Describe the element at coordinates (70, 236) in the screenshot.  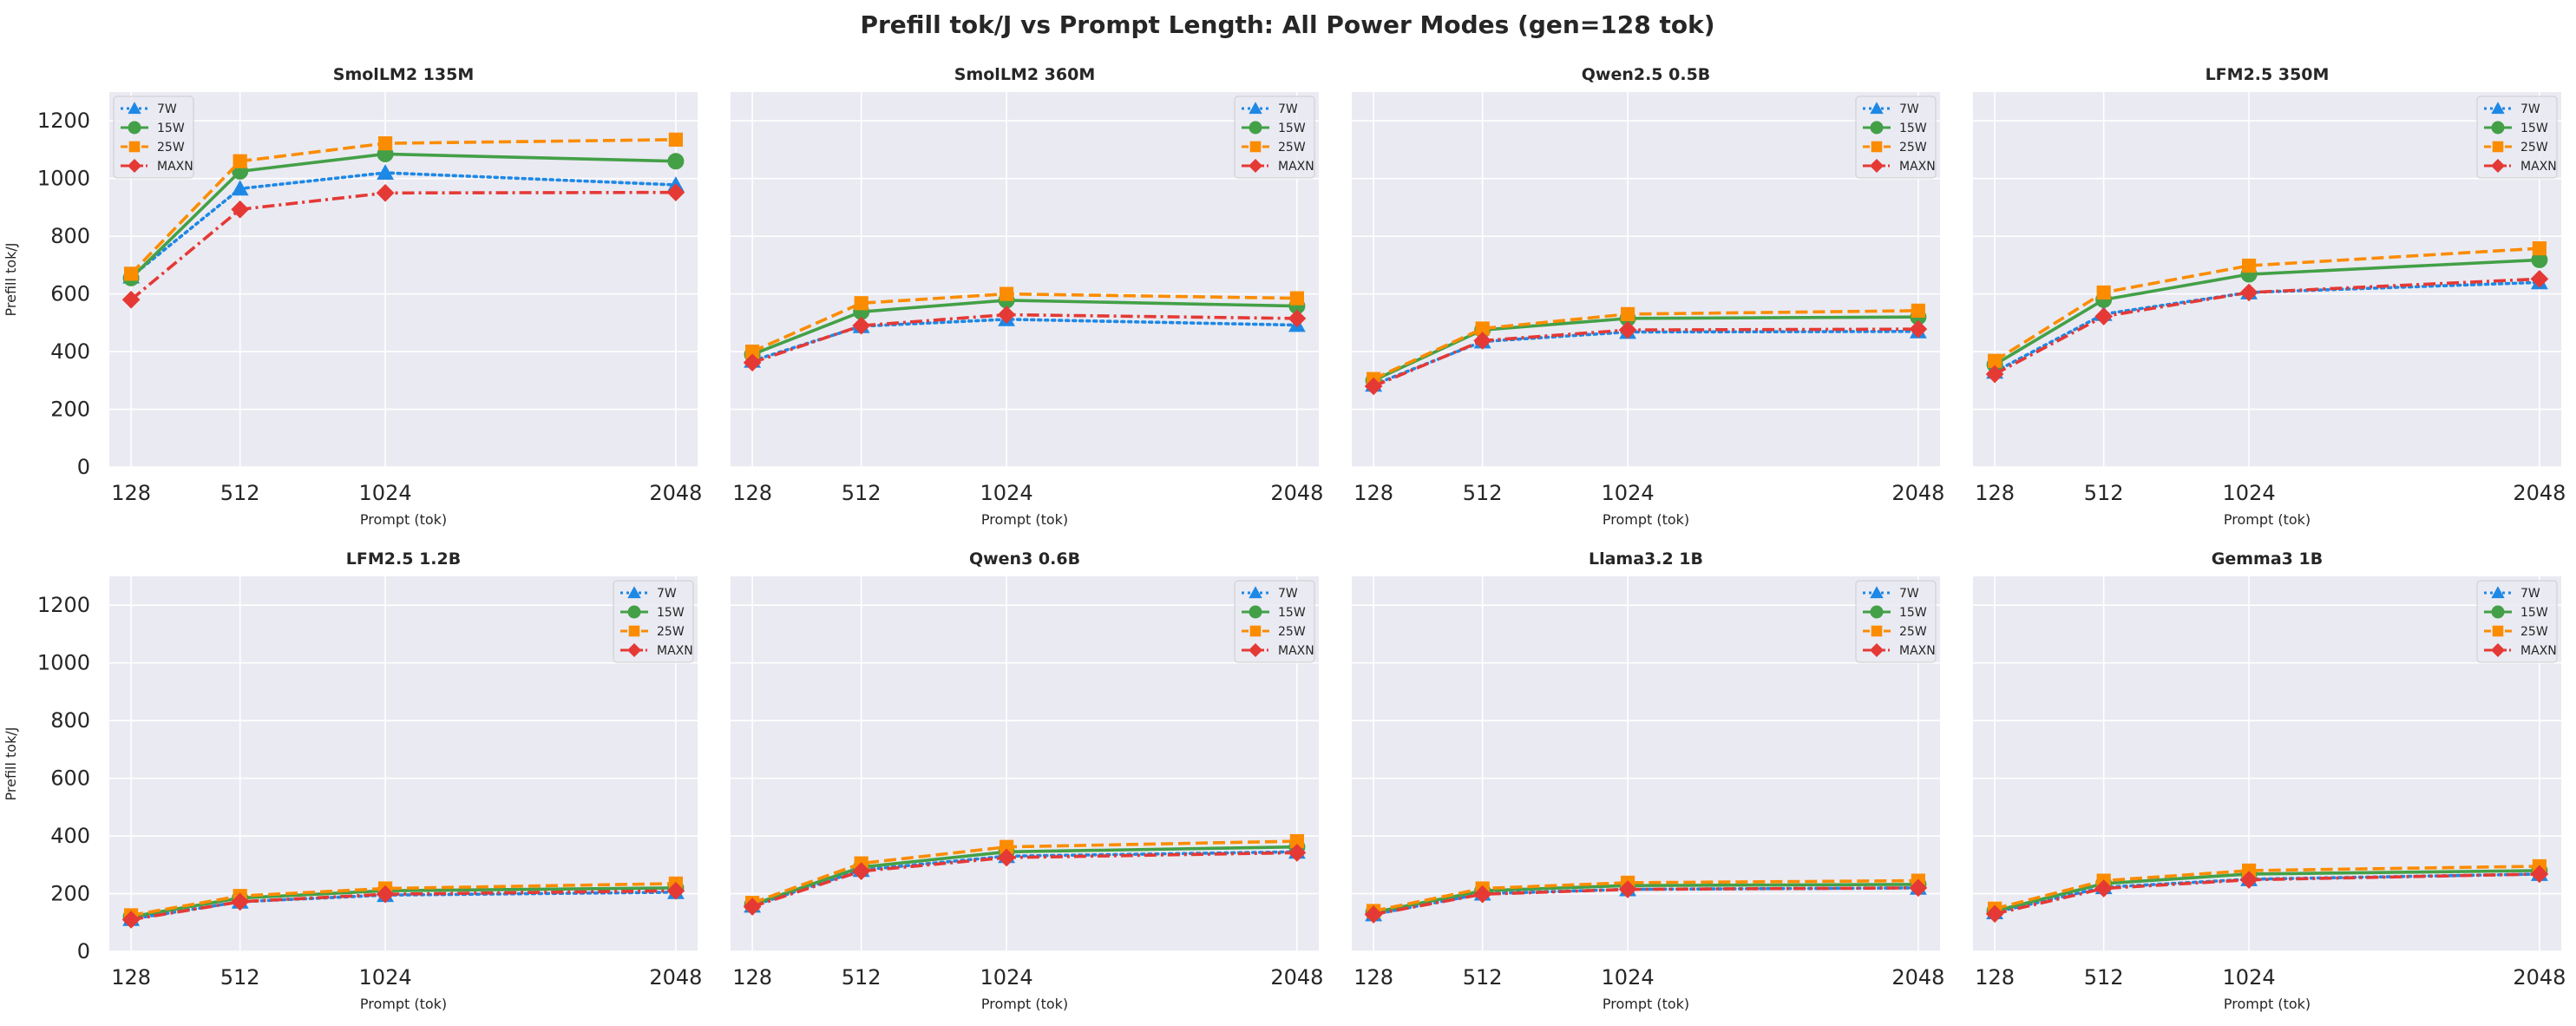
I see `y-tick-label: 800` at that location.